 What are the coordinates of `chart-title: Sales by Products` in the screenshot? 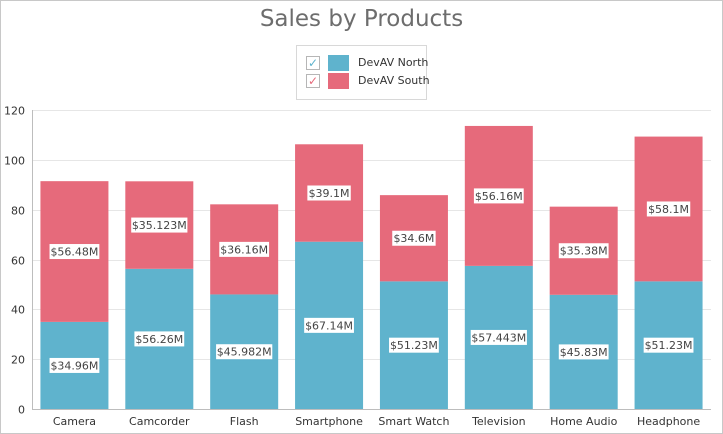 It's located at (361, 19).